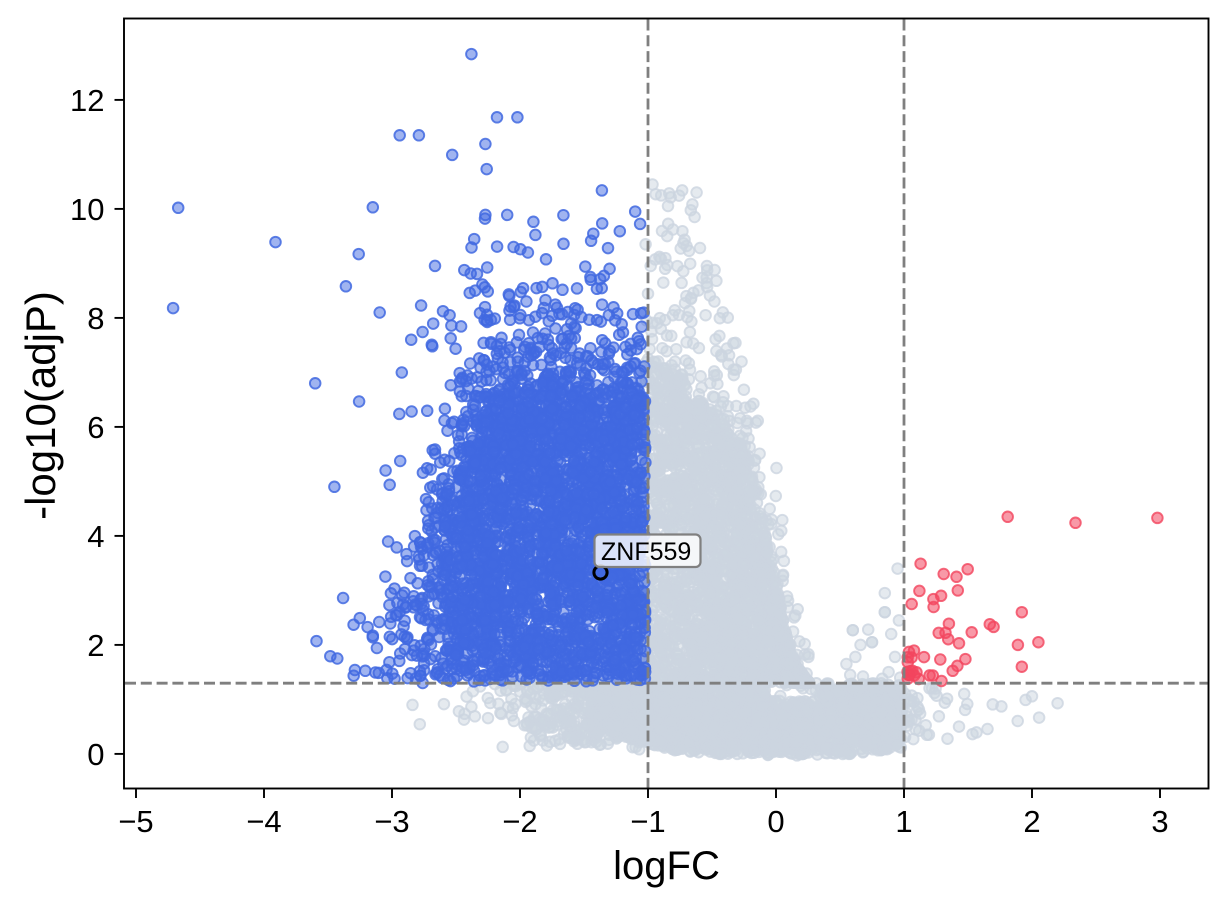 This screenshot has height=911, width=1228. Describe the element at coordinates (135, 821) in the screenshot. I see `svg-text: −5` at that location.